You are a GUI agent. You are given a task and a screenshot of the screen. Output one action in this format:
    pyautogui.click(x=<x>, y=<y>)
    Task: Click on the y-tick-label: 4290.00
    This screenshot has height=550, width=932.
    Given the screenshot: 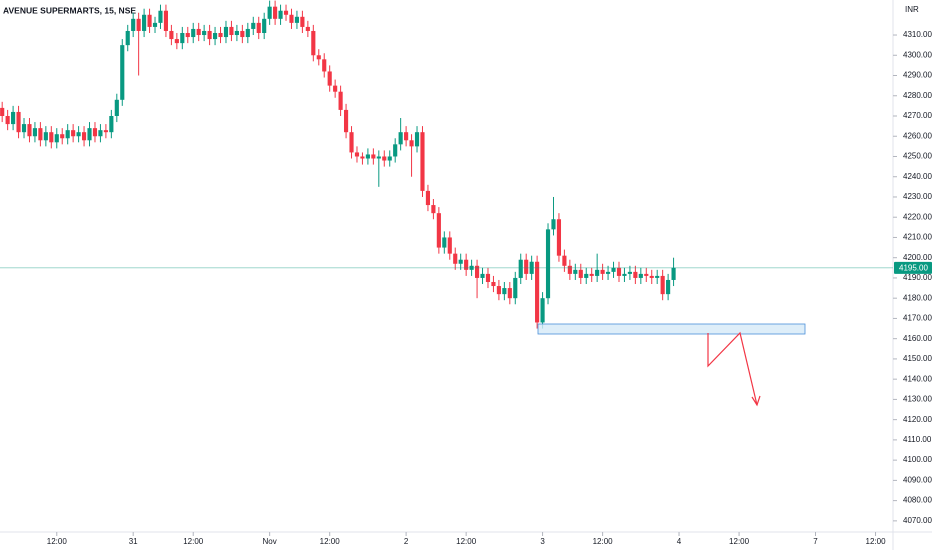 What is the action you would take?
    pyautogui.click(x=917, y=75)
    